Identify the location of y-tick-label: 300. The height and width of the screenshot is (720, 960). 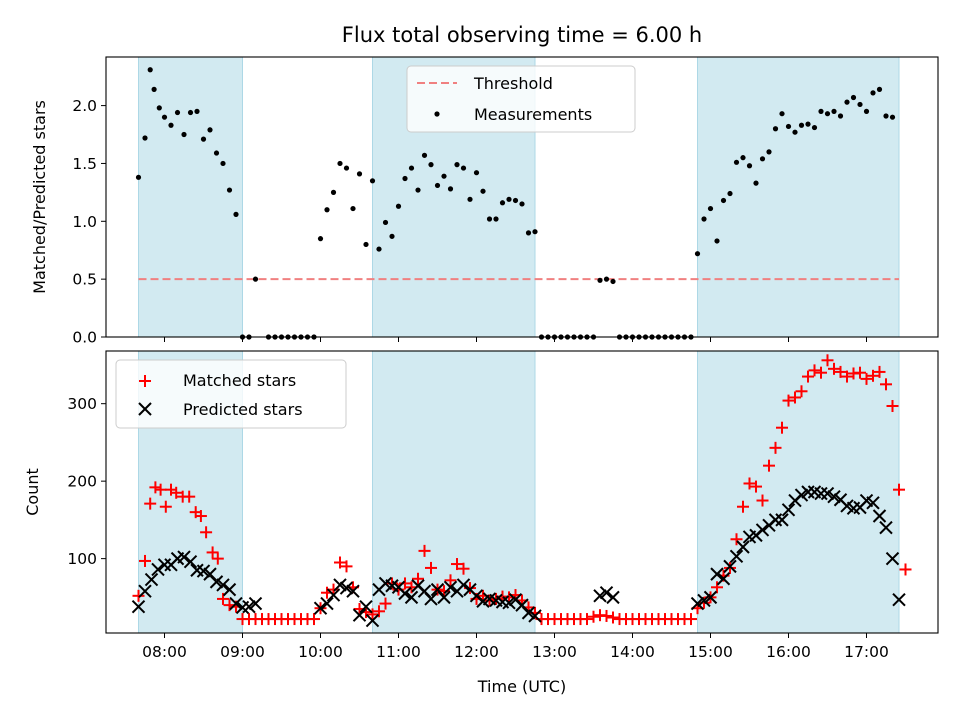
(82, 404).